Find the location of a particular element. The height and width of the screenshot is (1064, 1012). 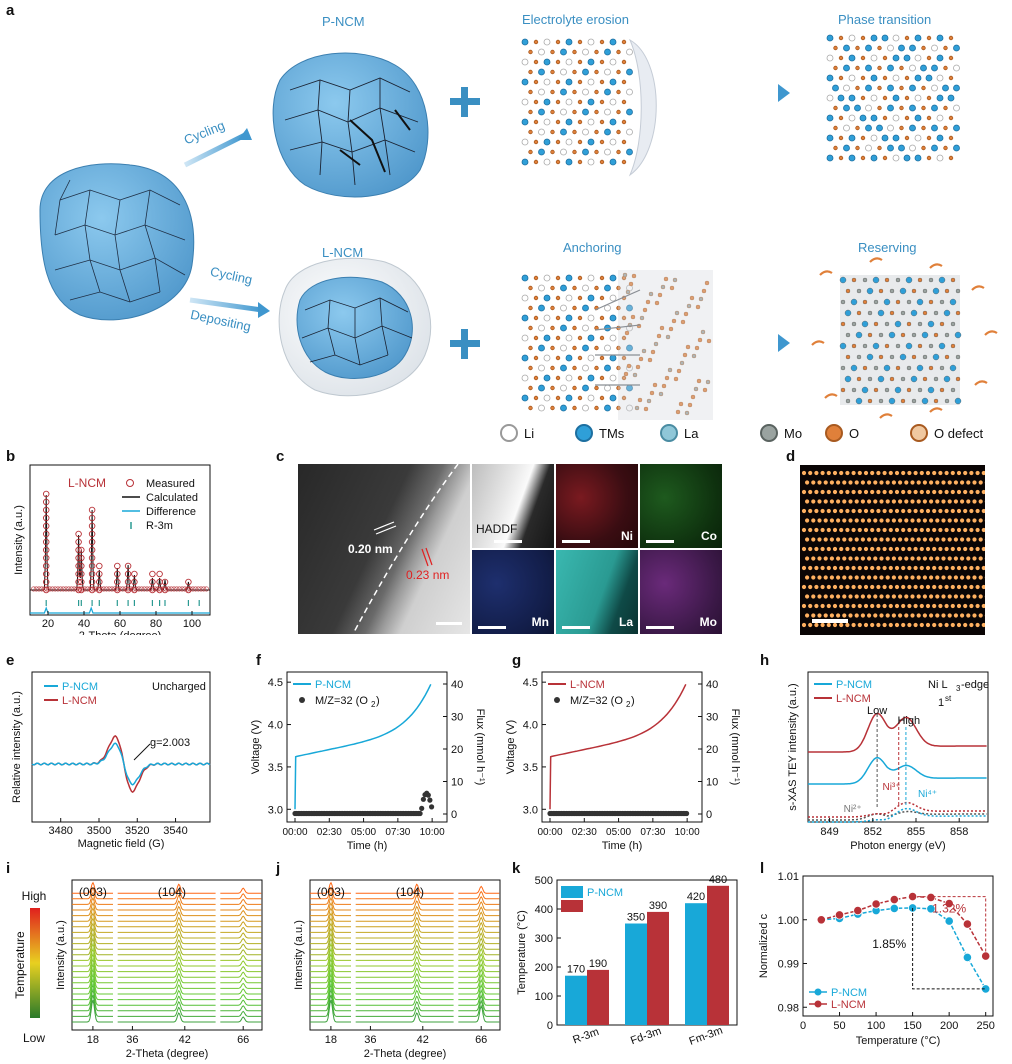

point-p-ncm is located at coordinates (949, 921).